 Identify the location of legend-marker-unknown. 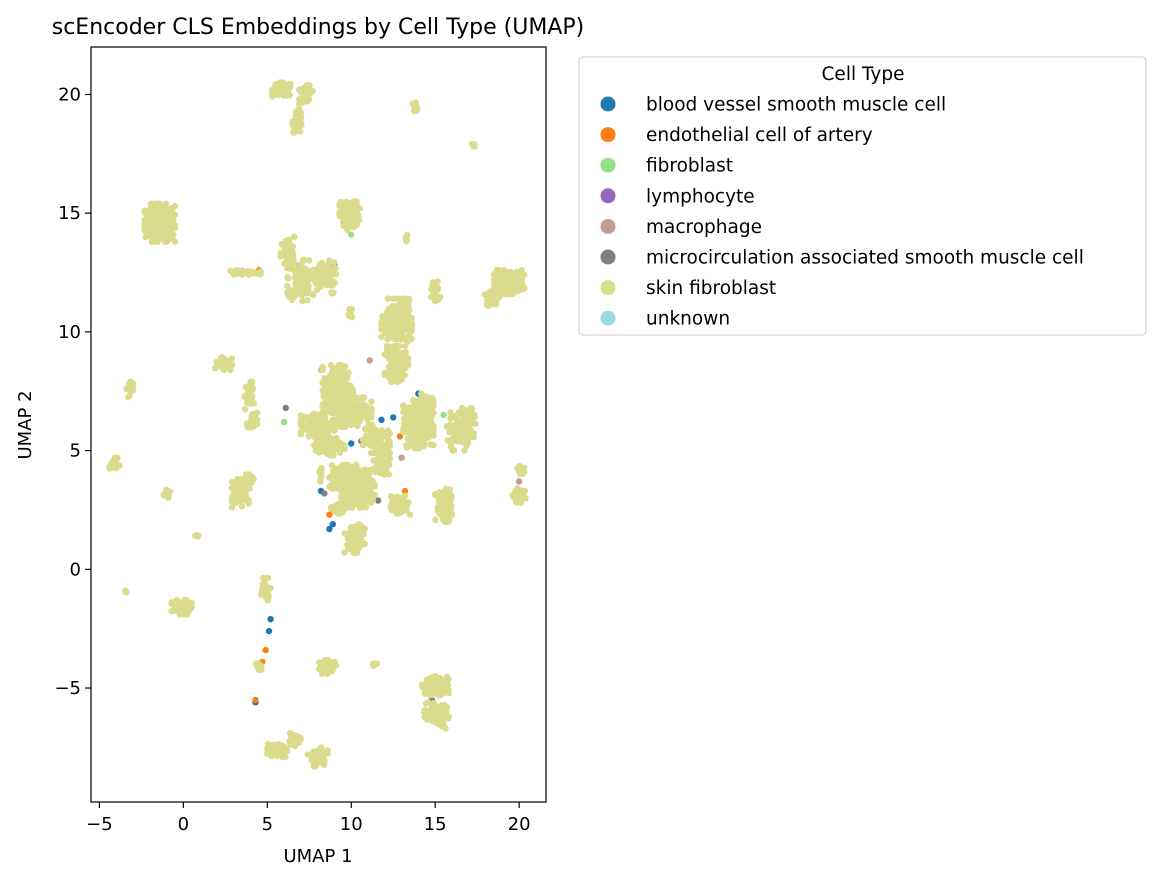
(608, 318).